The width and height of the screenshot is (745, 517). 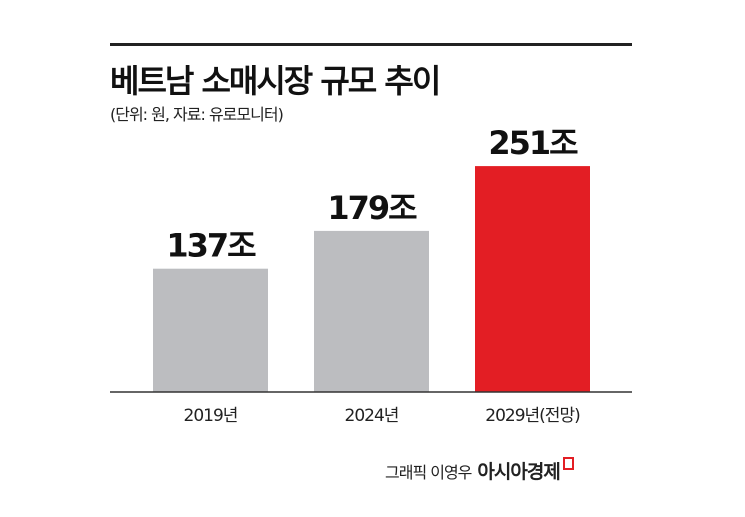 I want to click on chart-subtitle: (단위: 원, 자료: 유로모니터), so click(x=197, y=114).